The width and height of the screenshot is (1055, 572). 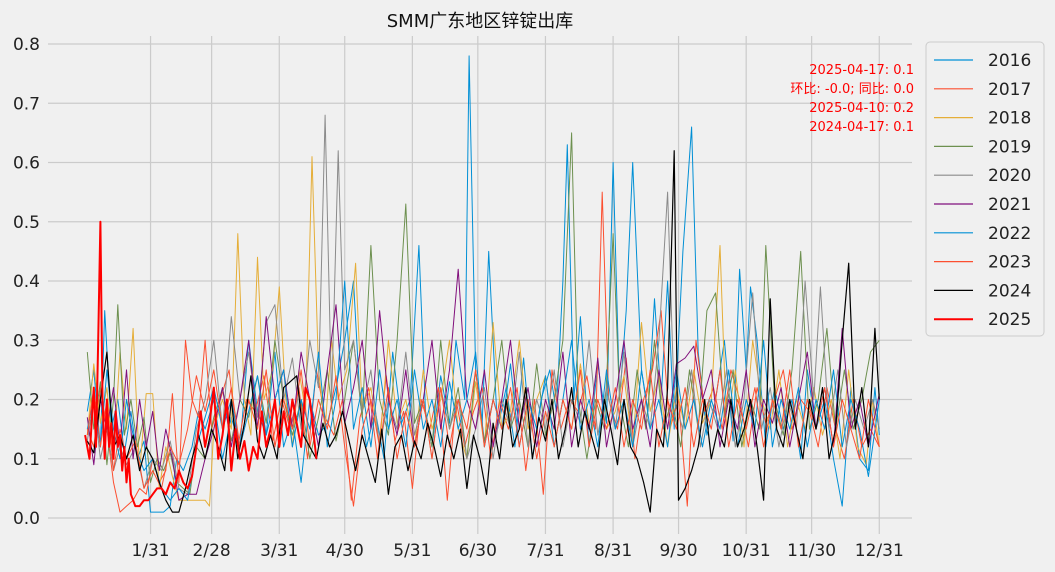 I want to click on y-tick-label: 0.0, so click(x=26, y=519).